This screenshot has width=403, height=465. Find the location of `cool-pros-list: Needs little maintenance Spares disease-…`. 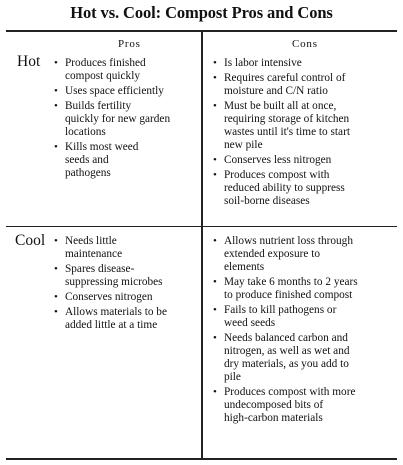

cool-pros-list: Needs little maintenance Spares disease-… is located at coordinates (124, 284).